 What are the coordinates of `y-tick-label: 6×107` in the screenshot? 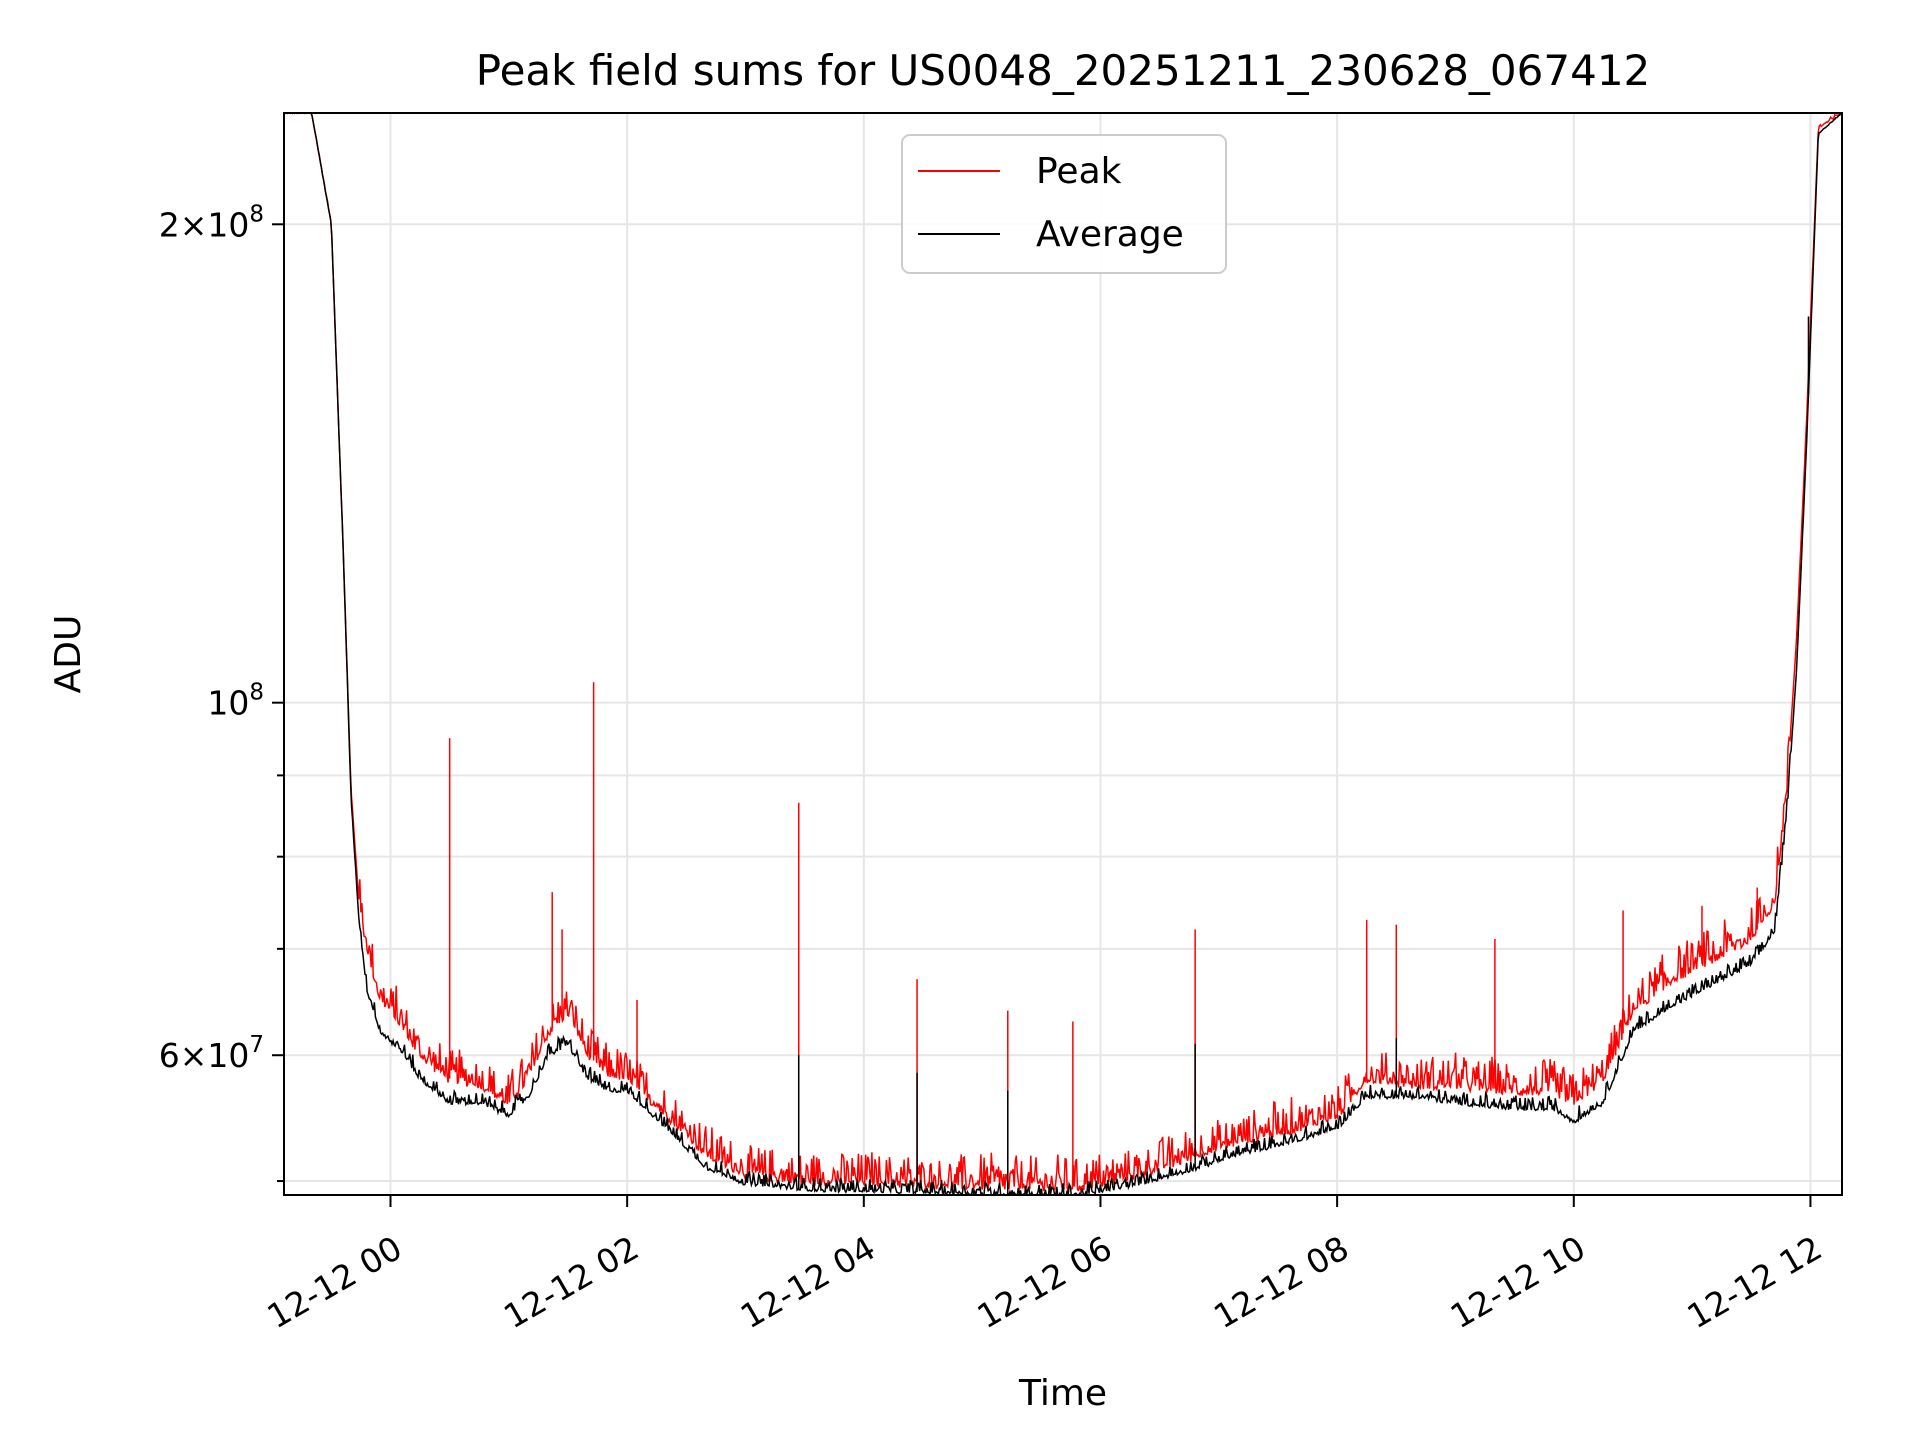 It's located at (211, 1053).